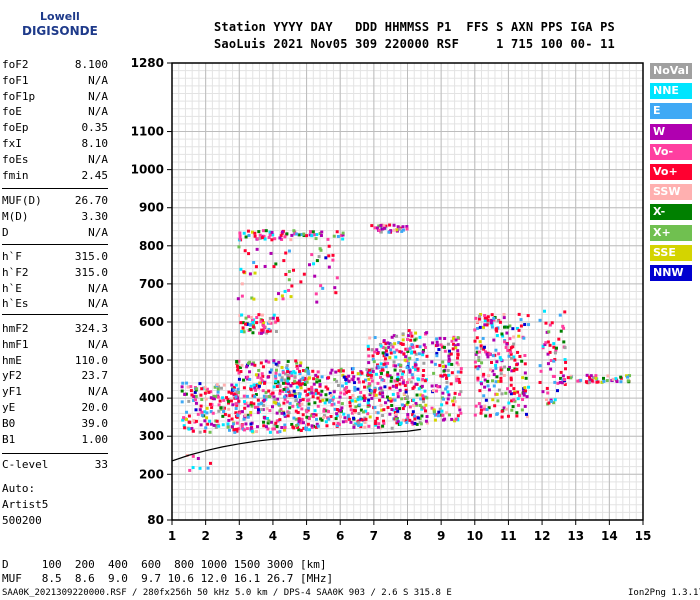 The height and width of the screenshot is (600, 700). What do you see at coordinates (91, 200) in the screenshot?
I see `param-value: 26.70` at bounding box center [91, 200].